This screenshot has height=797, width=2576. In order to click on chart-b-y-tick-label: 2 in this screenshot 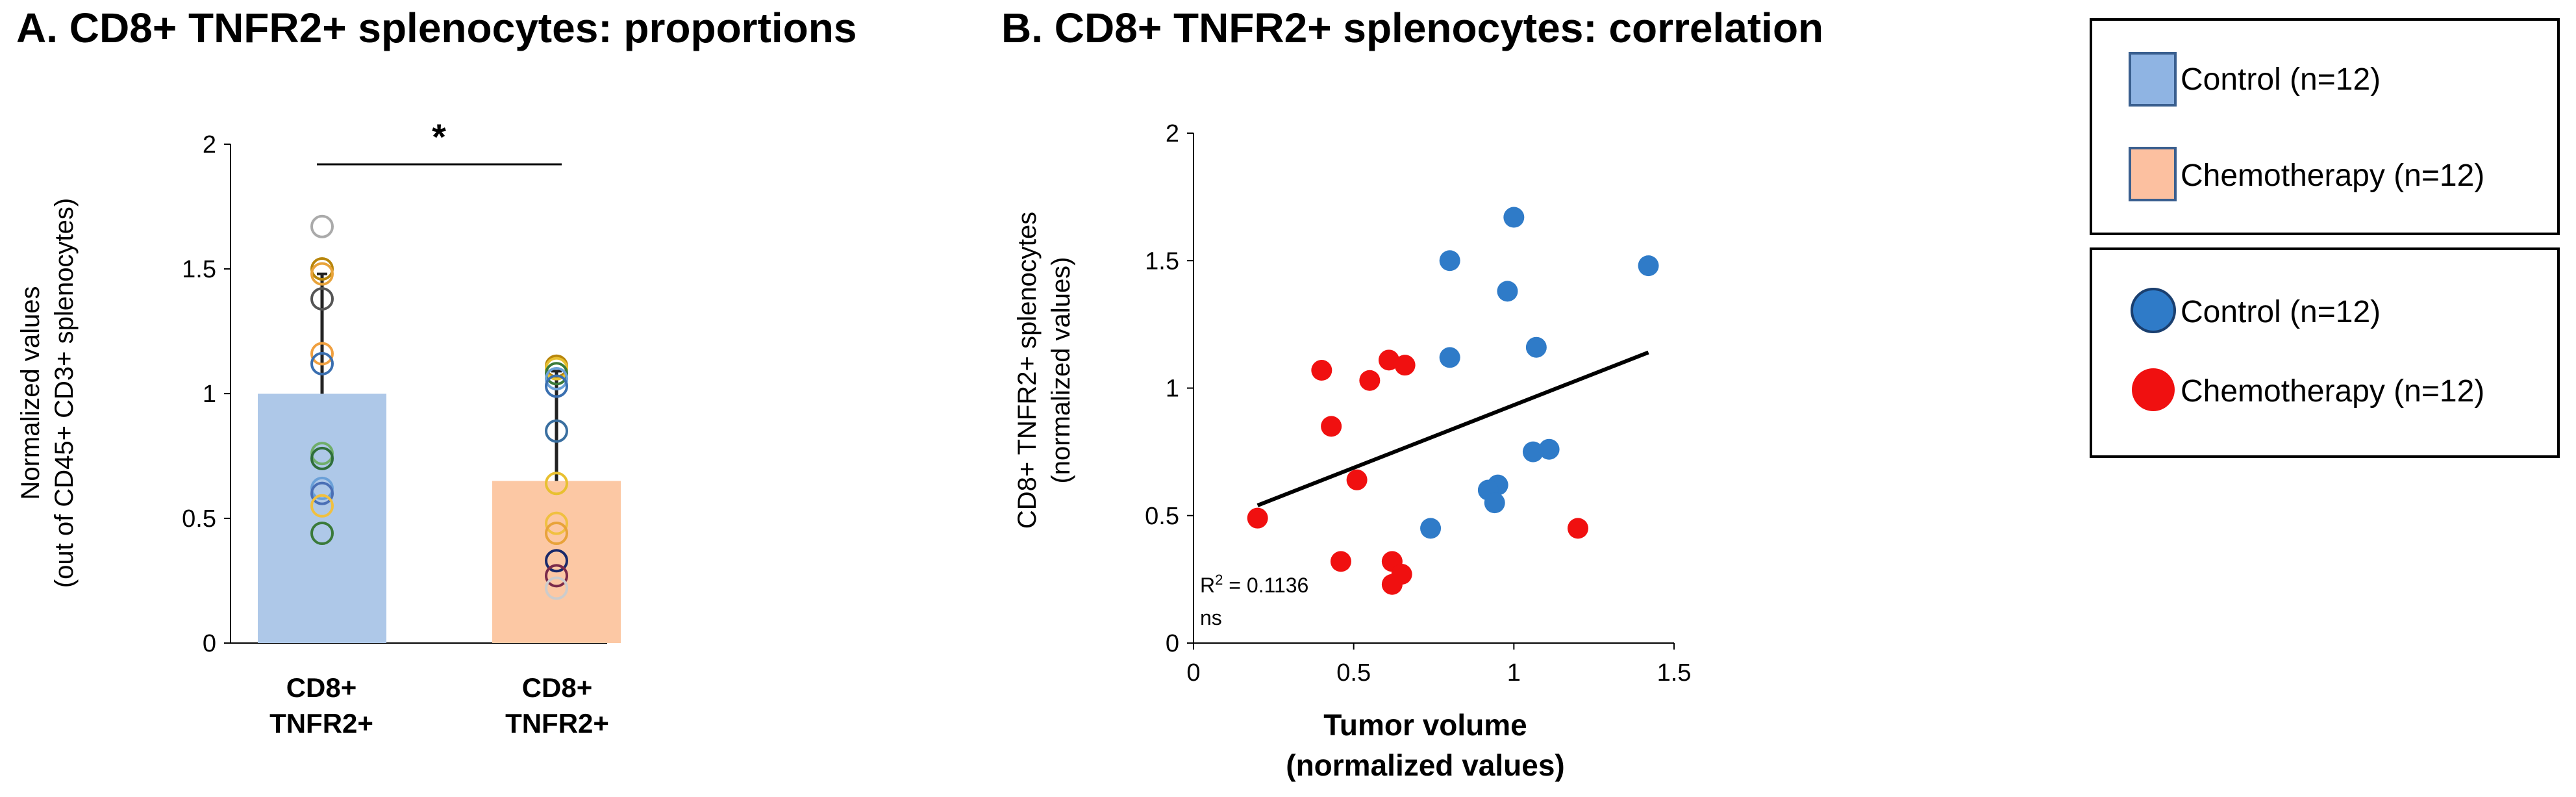, I will do `click(1172, 134)`.